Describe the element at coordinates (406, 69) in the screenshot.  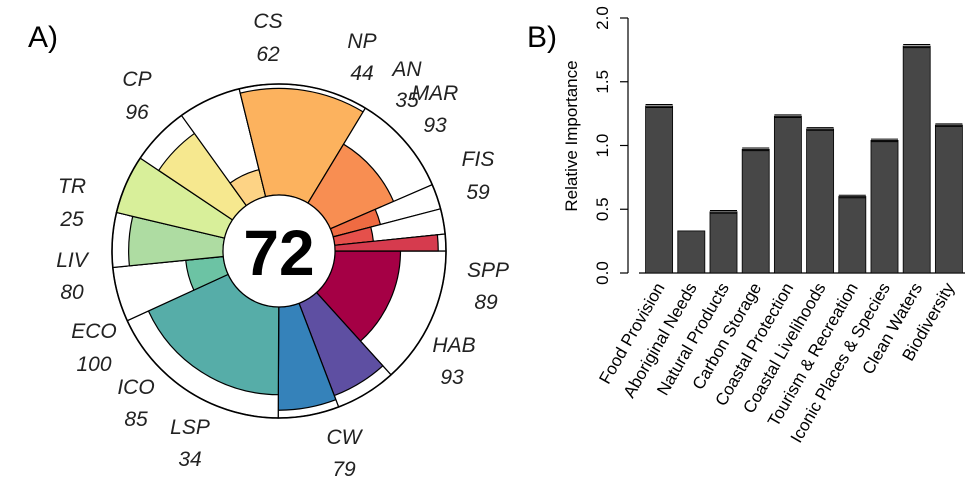
I see `petal-label-an: AN` at that location.